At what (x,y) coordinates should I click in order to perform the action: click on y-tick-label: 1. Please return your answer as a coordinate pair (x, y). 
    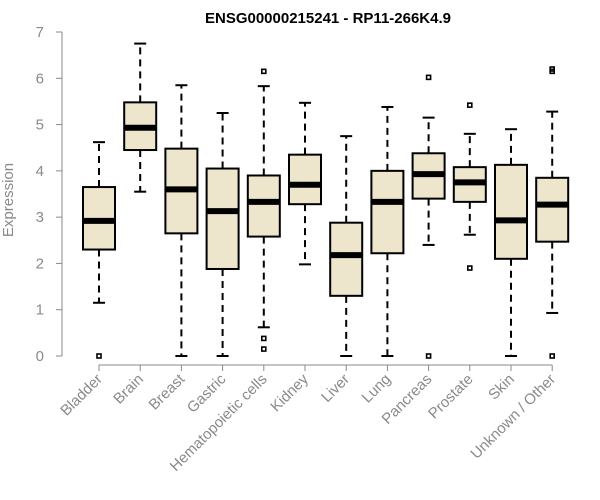
    Looking at the image, I should click on (40, 310).